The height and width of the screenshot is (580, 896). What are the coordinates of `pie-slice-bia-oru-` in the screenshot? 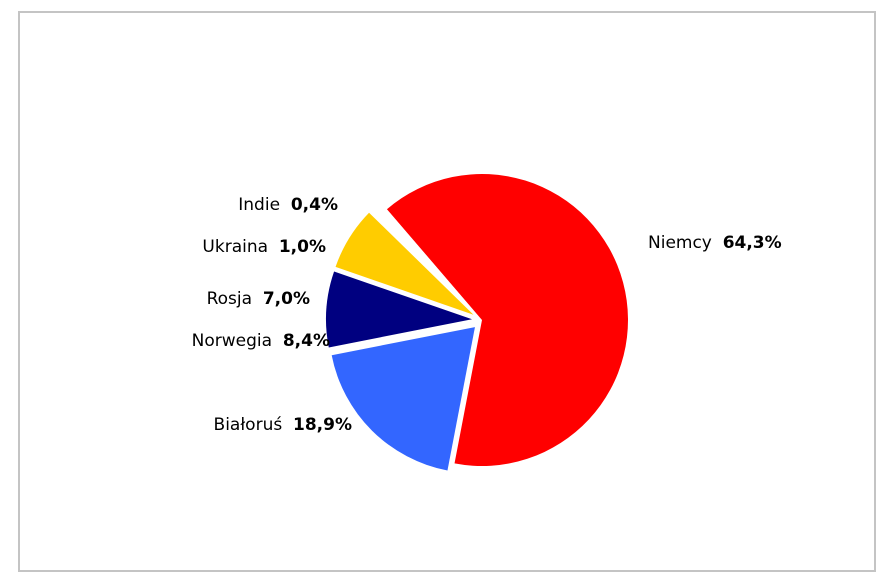 It's located at (403, 399).